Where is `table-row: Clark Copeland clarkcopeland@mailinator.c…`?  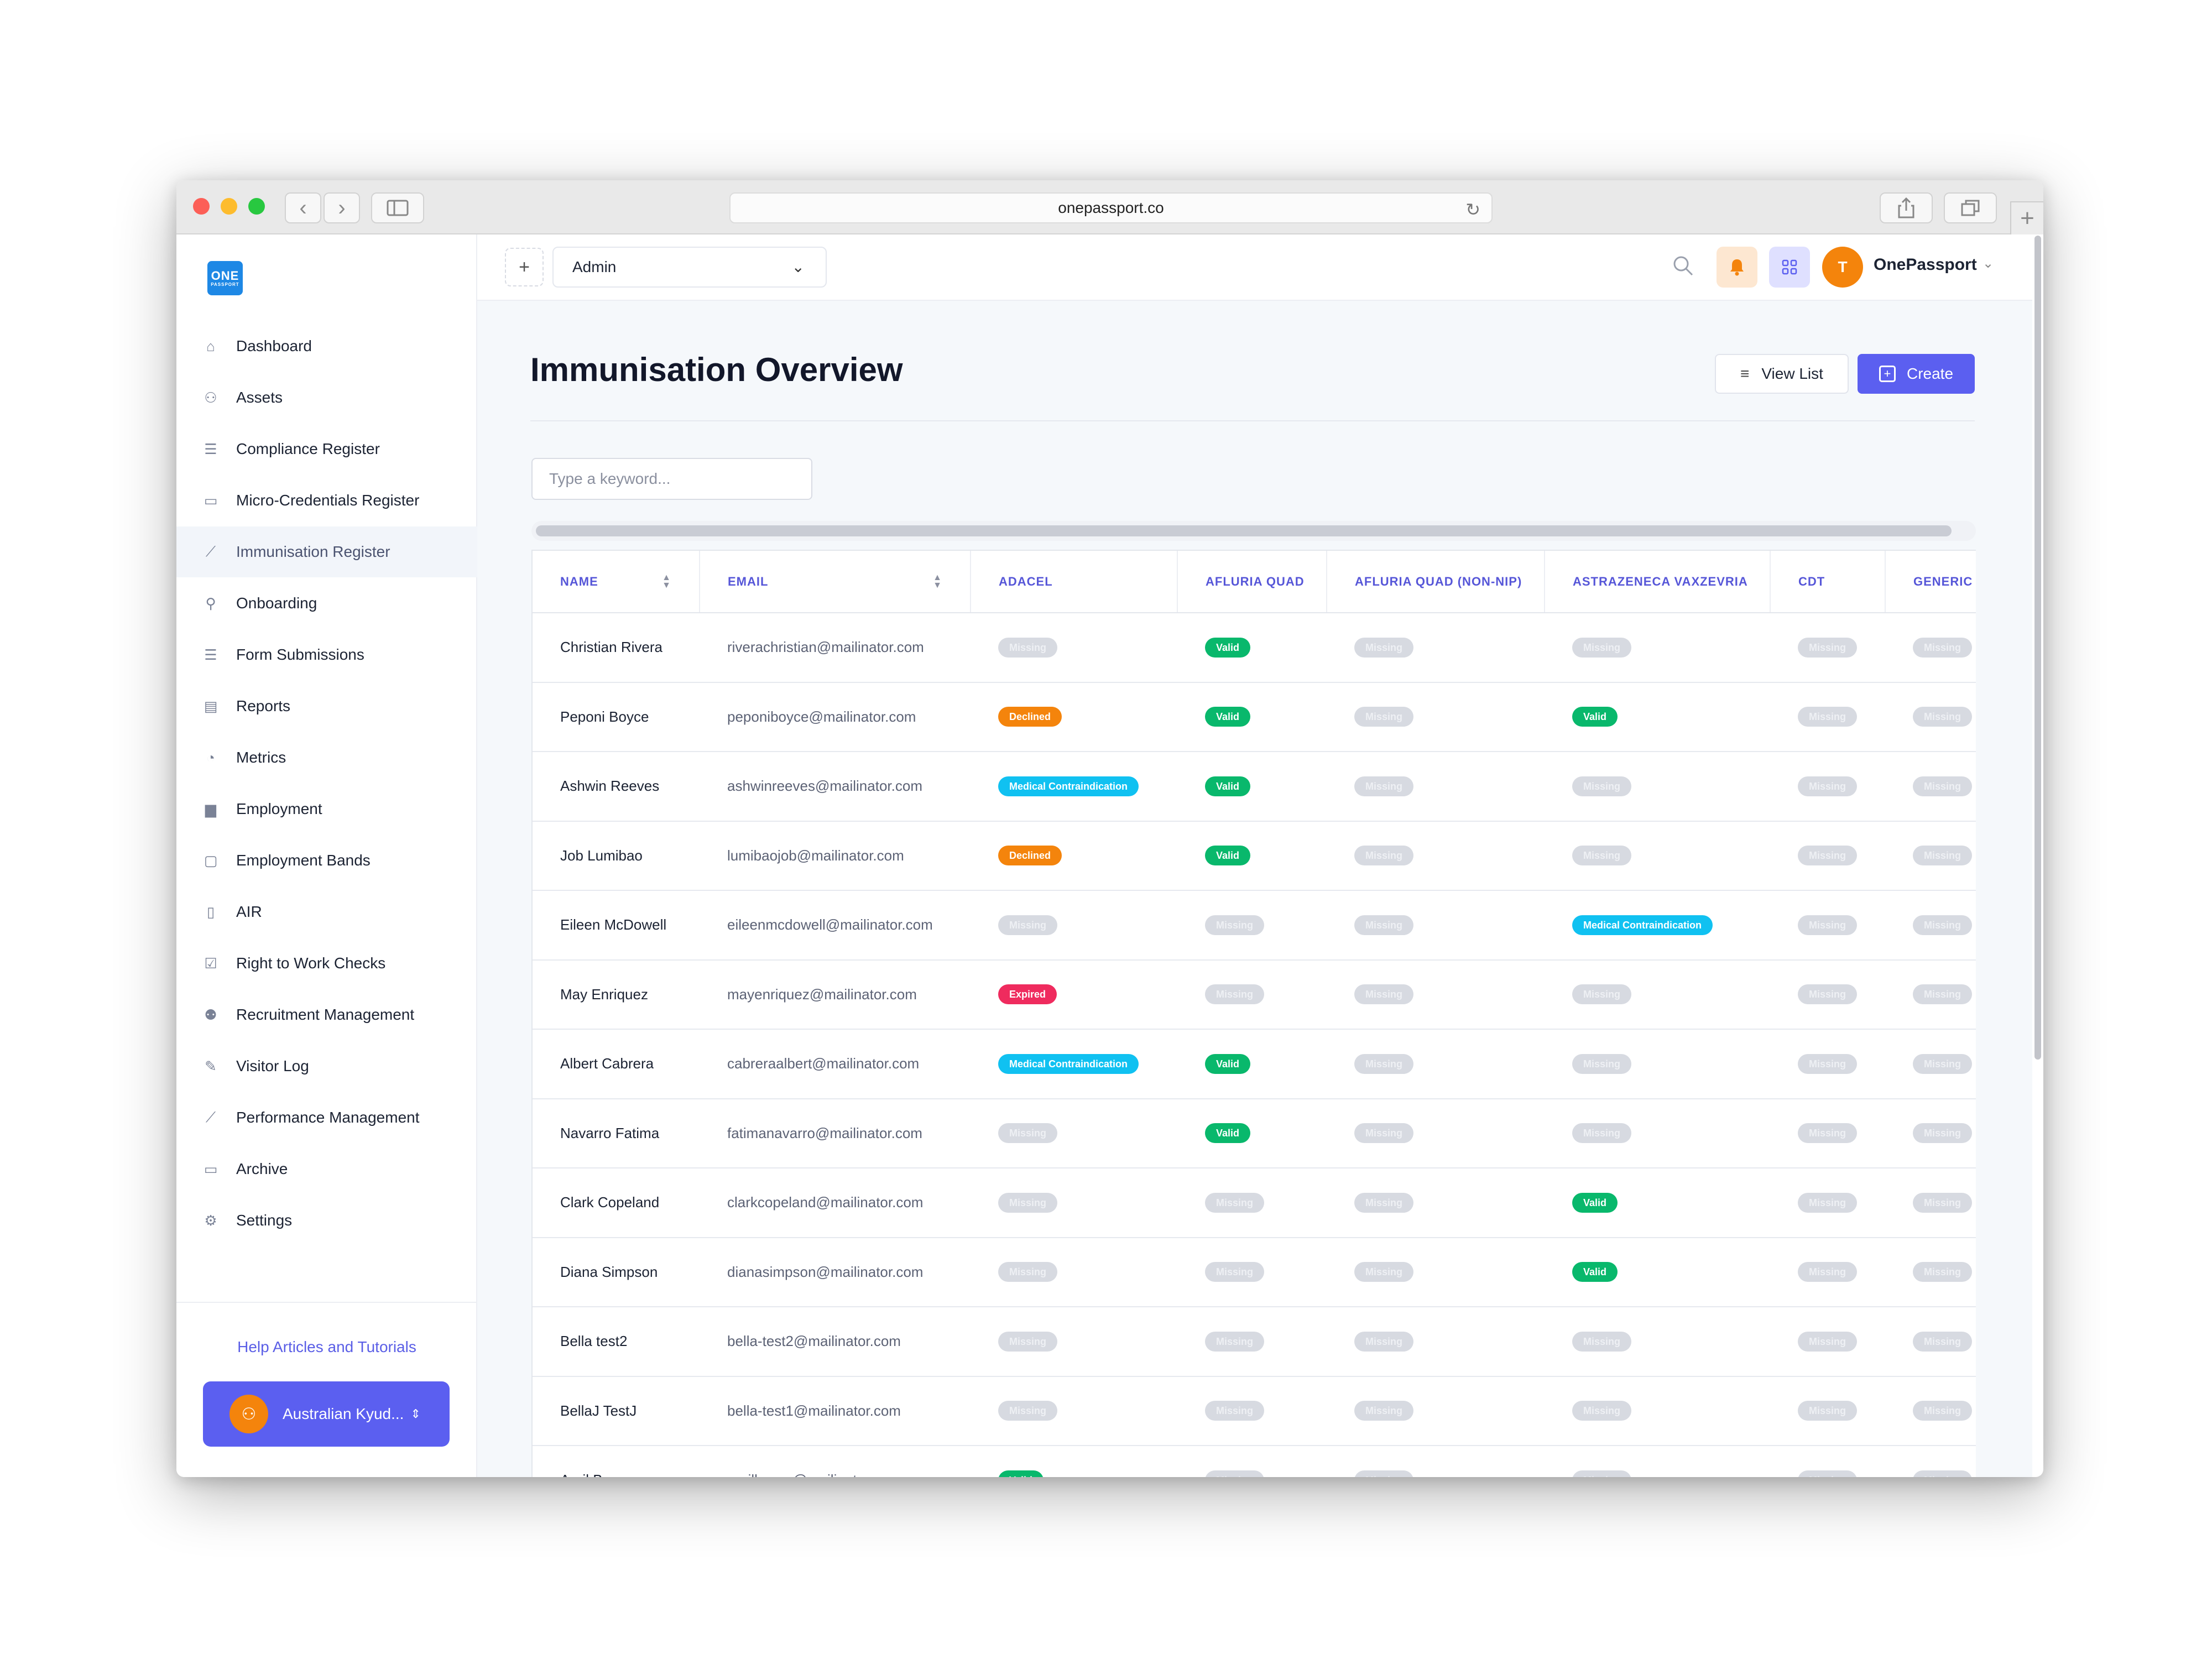 table-row: Clark Copeland clarkcopeland@mailinator.c… is located at coordinates (1254, 1203).